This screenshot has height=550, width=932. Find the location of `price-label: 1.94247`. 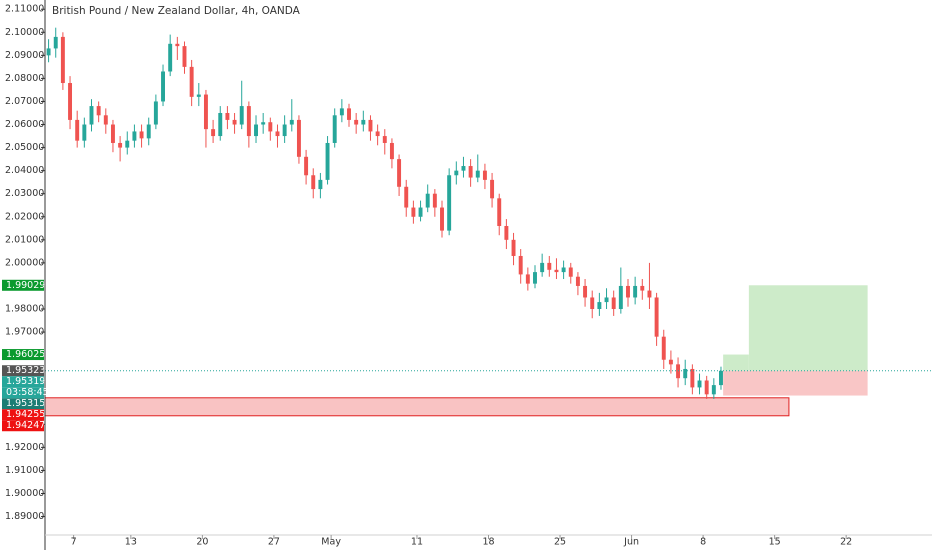

price-label: 1.94247 is located at coordinates (25, 425).